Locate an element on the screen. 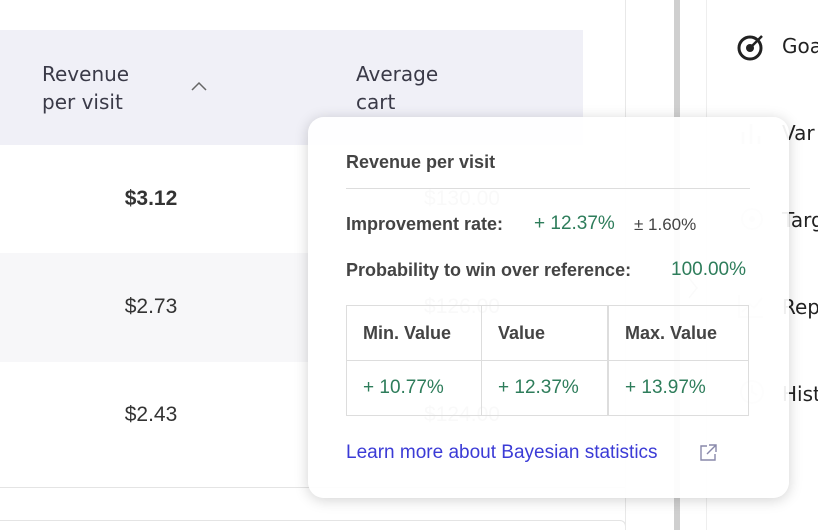  probability-label: Probability to win over reference: is located at coordinates (489, 270).